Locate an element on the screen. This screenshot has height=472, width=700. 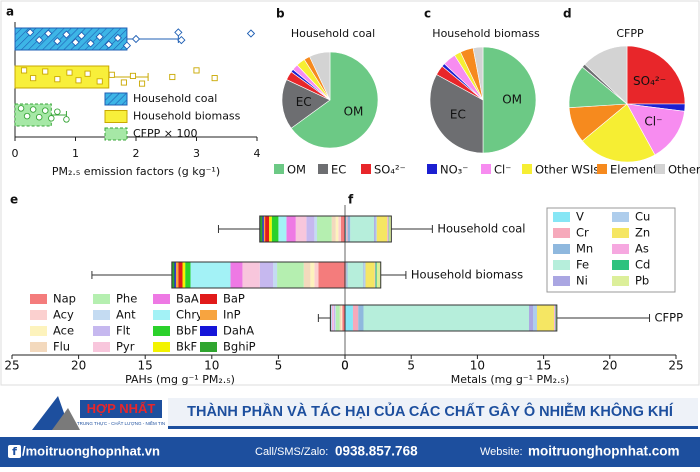
legend-label: Household coal is located at coordinates (175, 98).